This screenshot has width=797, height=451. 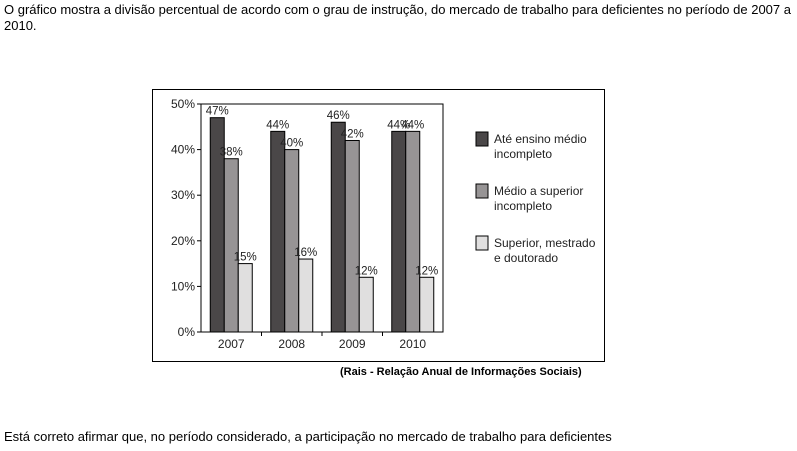 I want to click on legend-label: e doutorado, so click(x=526, y=258).